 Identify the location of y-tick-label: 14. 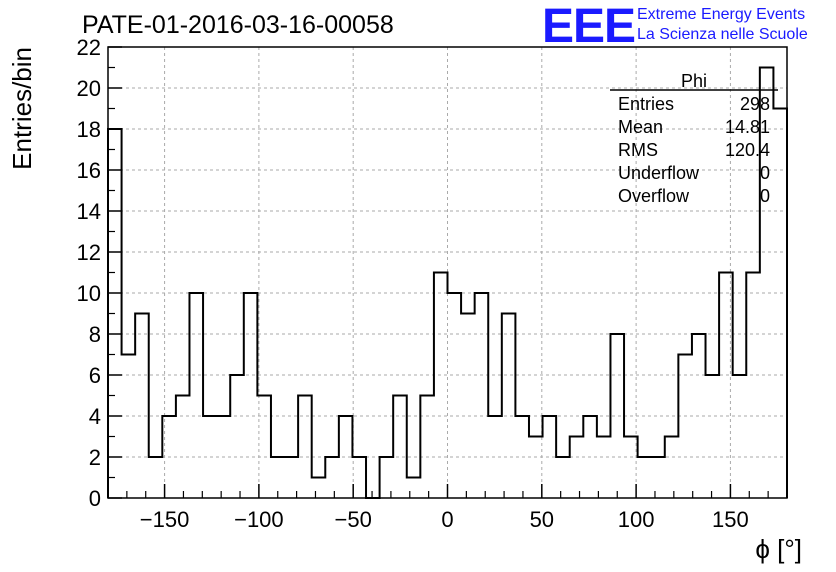
(89, 211).